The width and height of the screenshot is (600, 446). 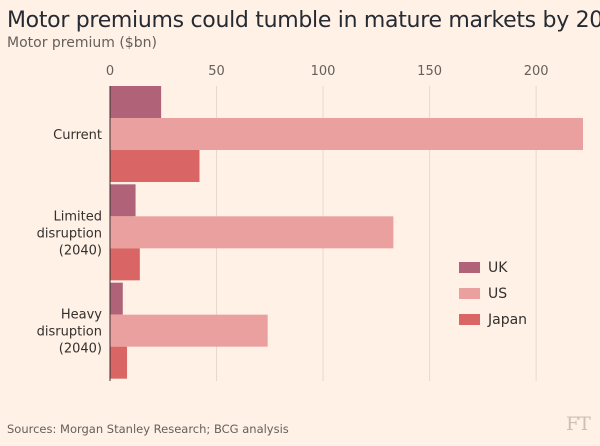 I want to click on legend-label-uk: UK, so click(x=498, y=268).